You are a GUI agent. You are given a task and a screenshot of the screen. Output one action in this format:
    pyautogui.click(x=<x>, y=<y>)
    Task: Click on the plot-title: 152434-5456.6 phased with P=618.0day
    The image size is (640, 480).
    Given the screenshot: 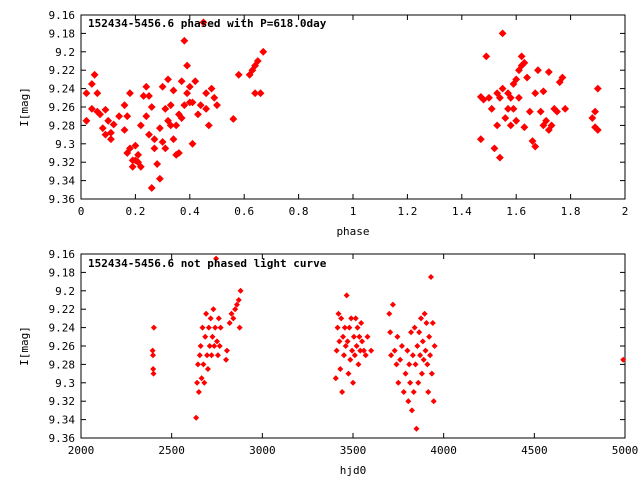 What is the action you would take?
    pyautogui.click(x=207, y=23)
    